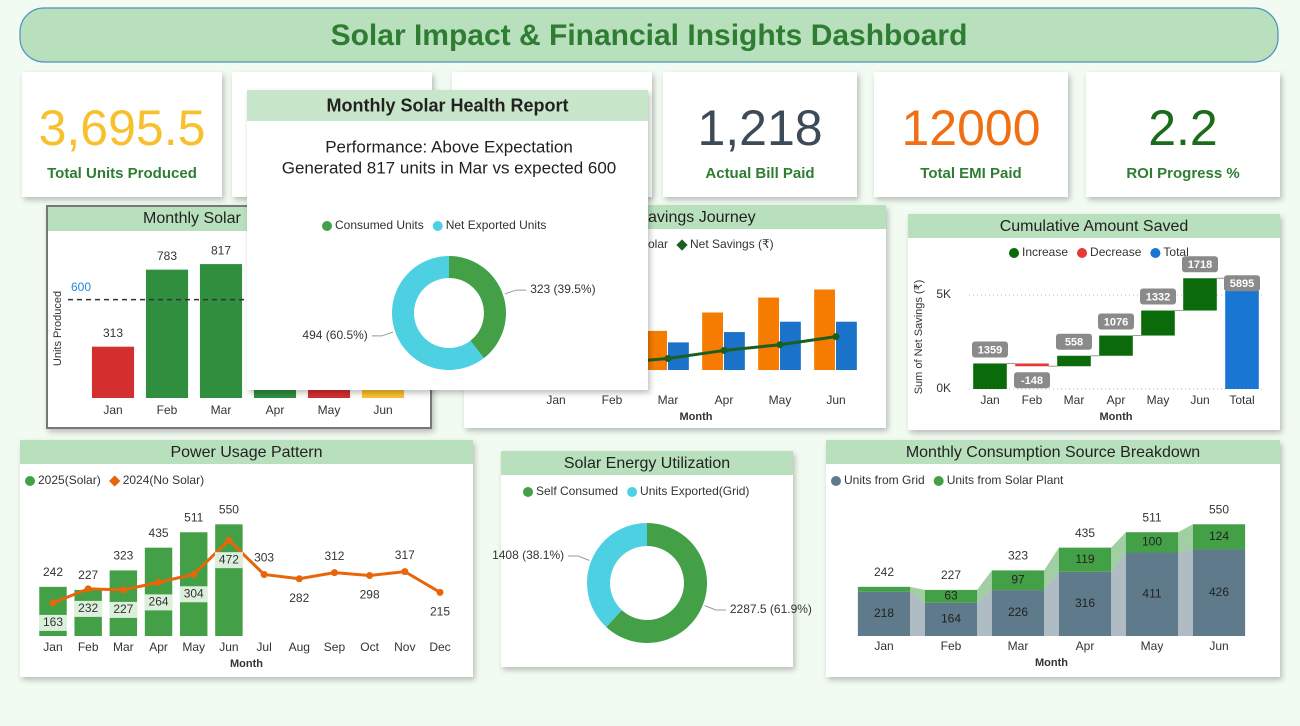 The image size is (1300, 726). I want to click on data-label: 312, so click(334, 556).